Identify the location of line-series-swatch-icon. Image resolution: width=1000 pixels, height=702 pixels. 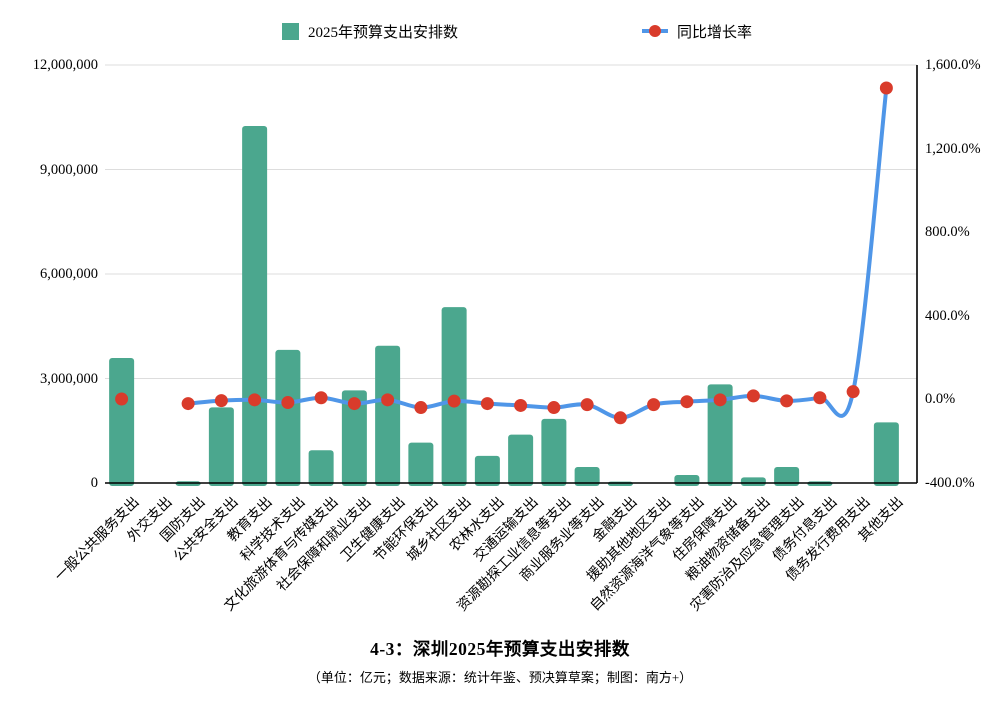
(655, 31).